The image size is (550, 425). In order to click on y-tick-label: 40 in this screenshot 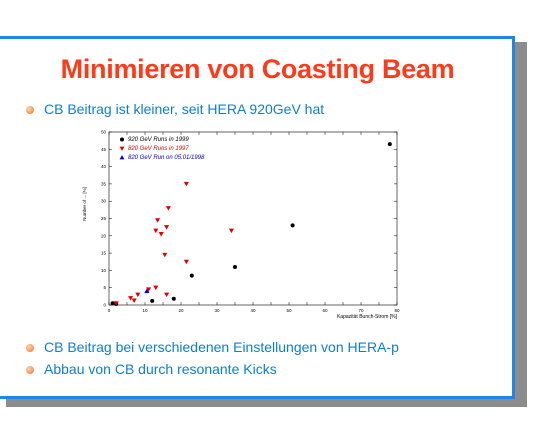, I will do `click(104, 166)`.